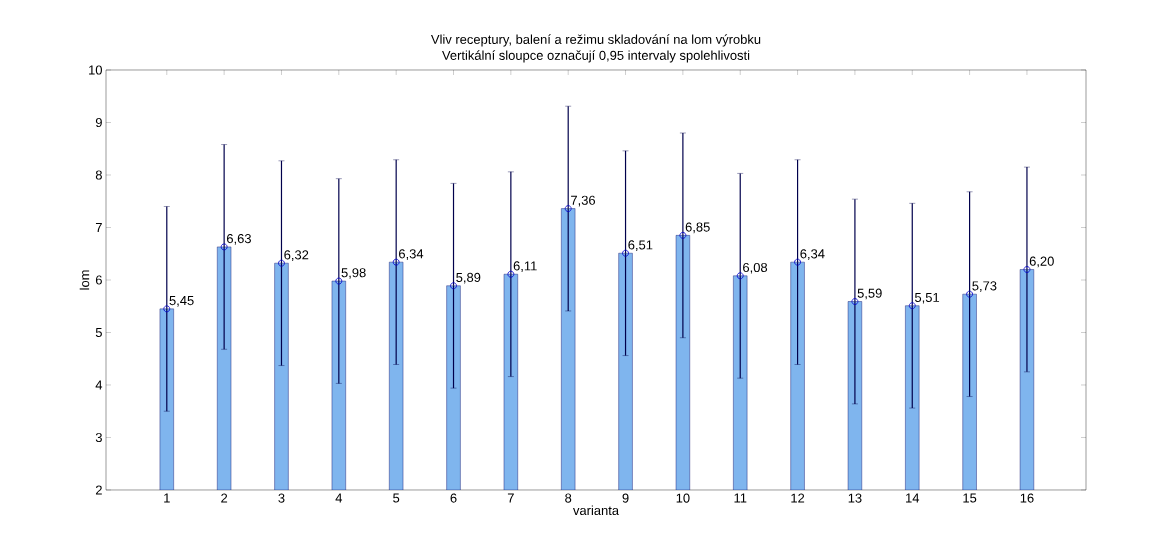 This screenshot has height=542, width=1160. What do you see at coordinates (596, 56) in the screenshot?
I see `chart-subtitle: Vertikální sloupce označují 0,95 intervaly spolehlivosti` at bounding box center [596, 56].